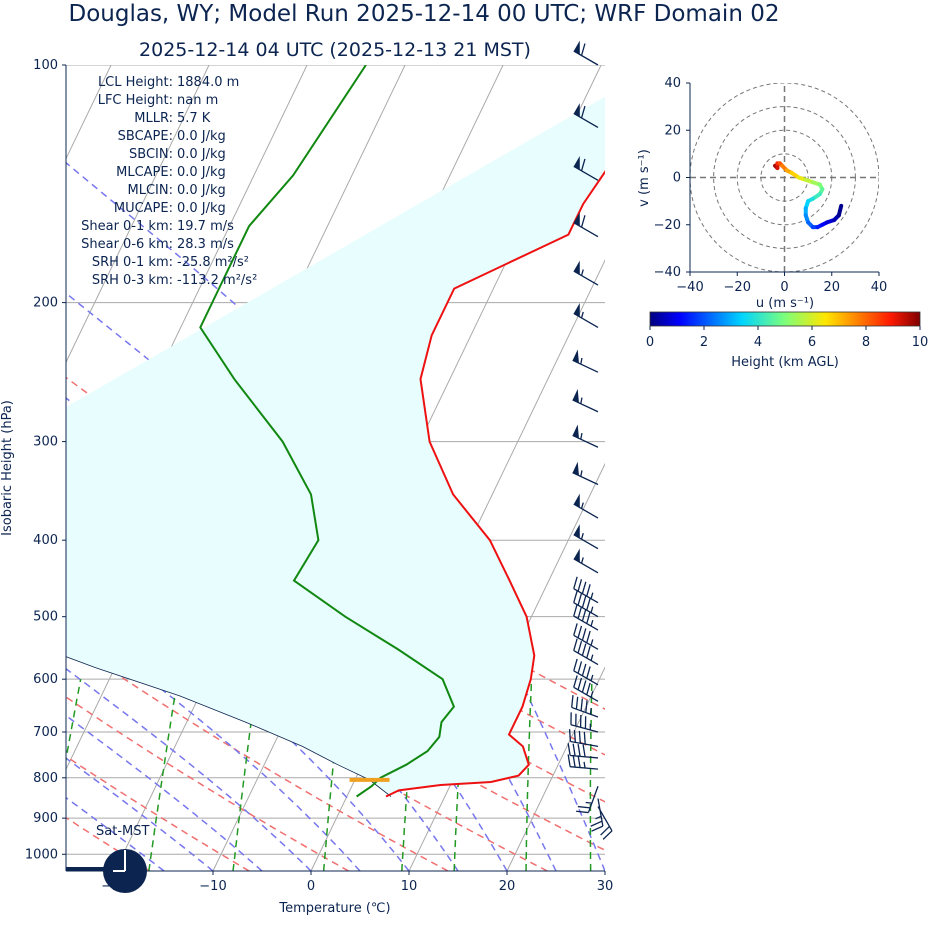  What do you see at coordinates (212, 886) in the screenshot?
I see `x-tick-label: −10` at bounding box center [212, 886].